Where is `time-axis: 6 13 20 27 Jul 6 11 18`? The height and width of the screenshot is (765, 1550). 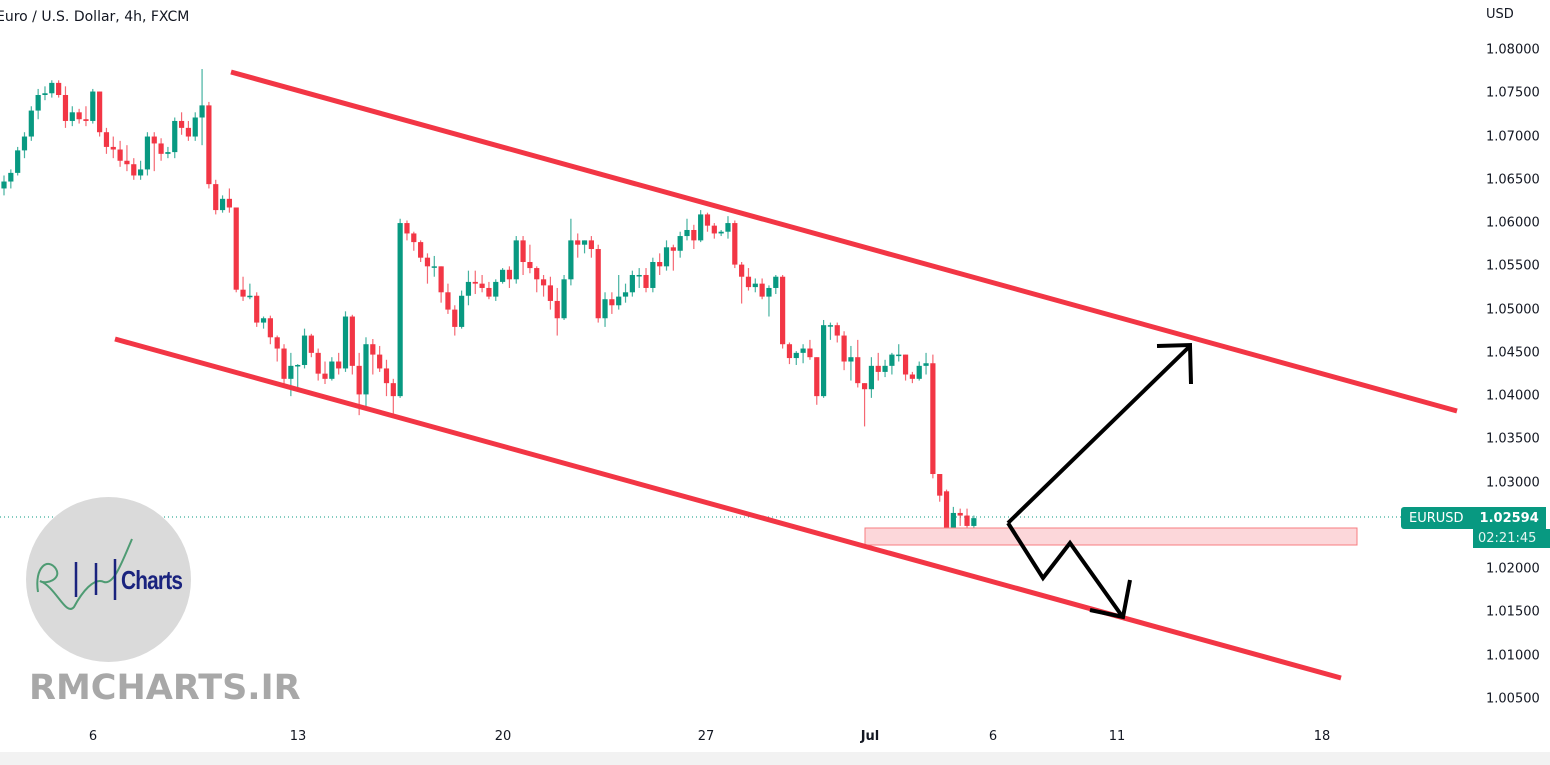 time-axis: 6 13 20 27 Jul 6 11 18 is located at coordinates (775, 737).